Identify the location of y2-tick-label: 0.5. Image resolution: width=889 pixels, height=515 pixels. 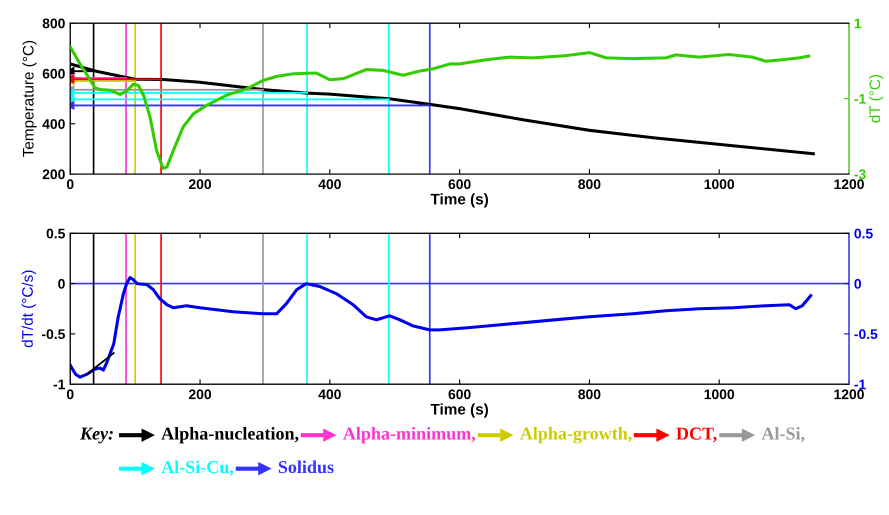
(863, 233).